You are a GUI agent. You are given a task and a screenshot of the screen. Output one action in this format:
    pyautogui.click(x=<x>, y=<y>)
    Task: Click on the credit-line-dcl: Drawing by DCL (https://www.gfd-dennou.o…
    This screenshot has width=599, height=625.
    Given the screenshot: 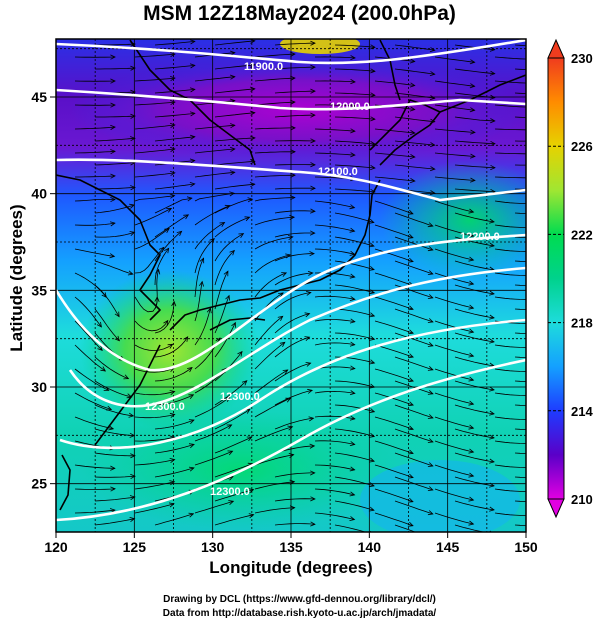 What is the action you would take?
    pyautogui.click(x=299, y=599)
    